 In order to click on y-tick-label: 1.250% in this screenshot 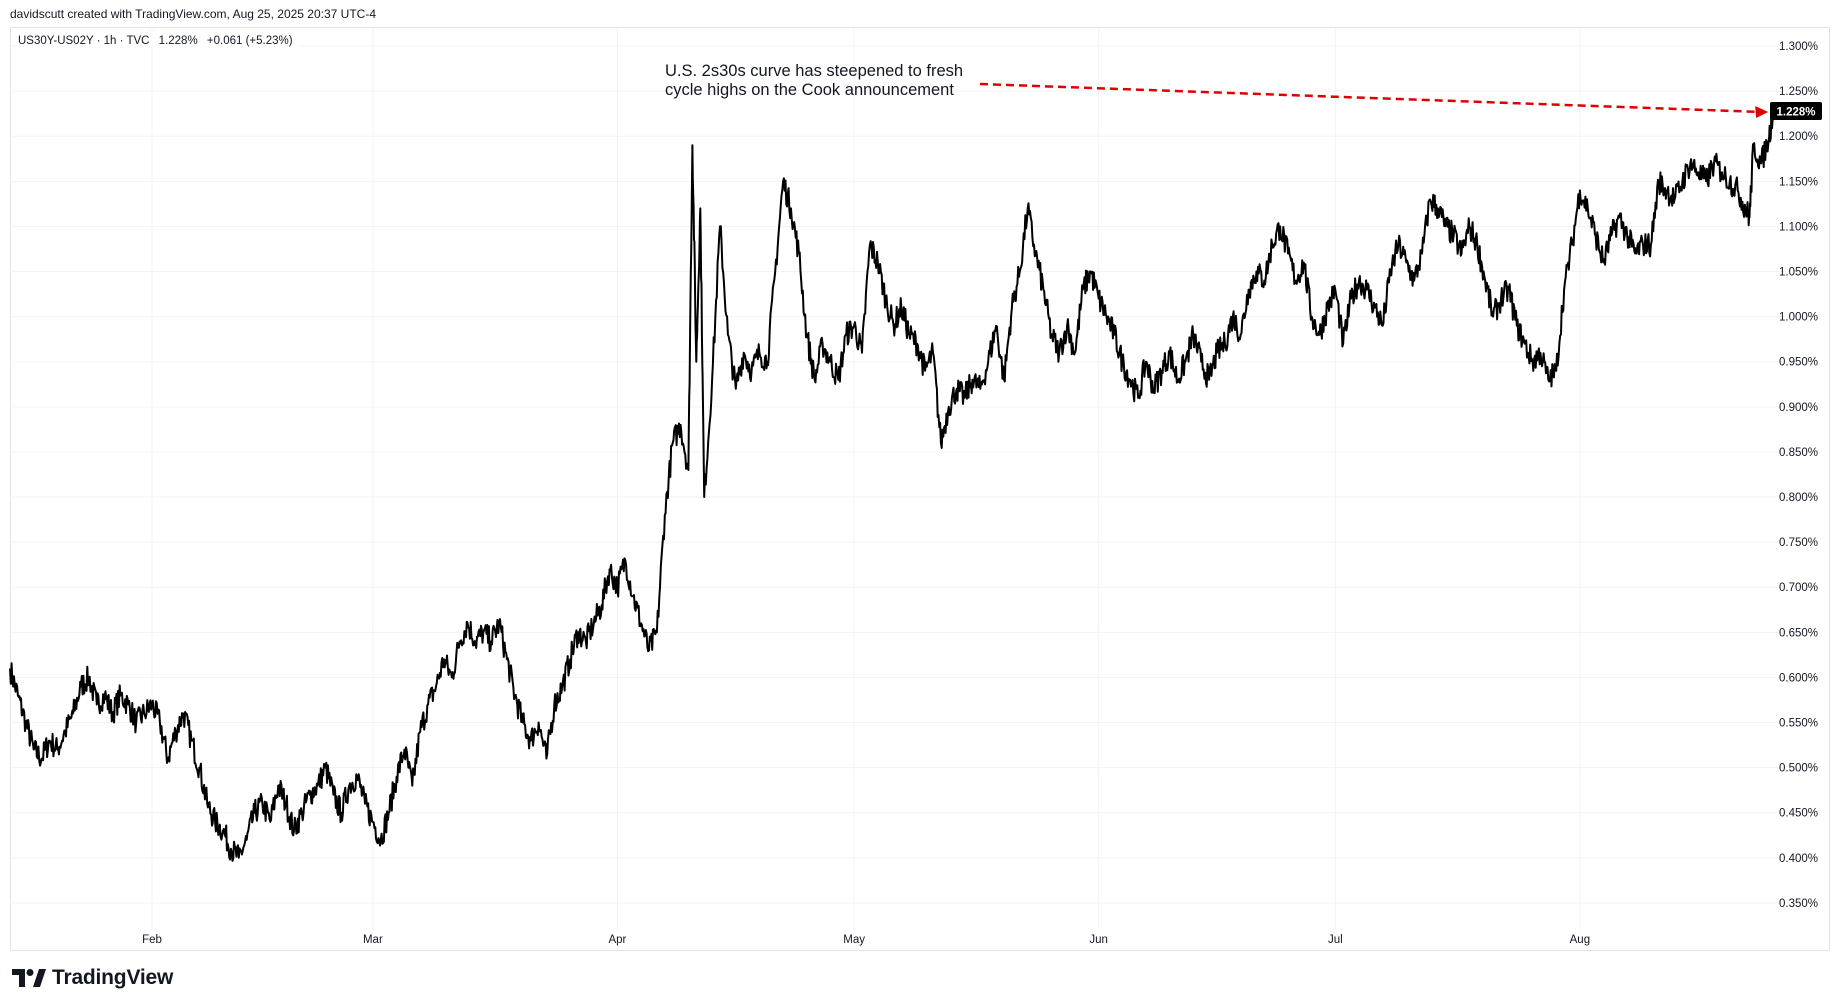, I will do `click(1798, 92)`.